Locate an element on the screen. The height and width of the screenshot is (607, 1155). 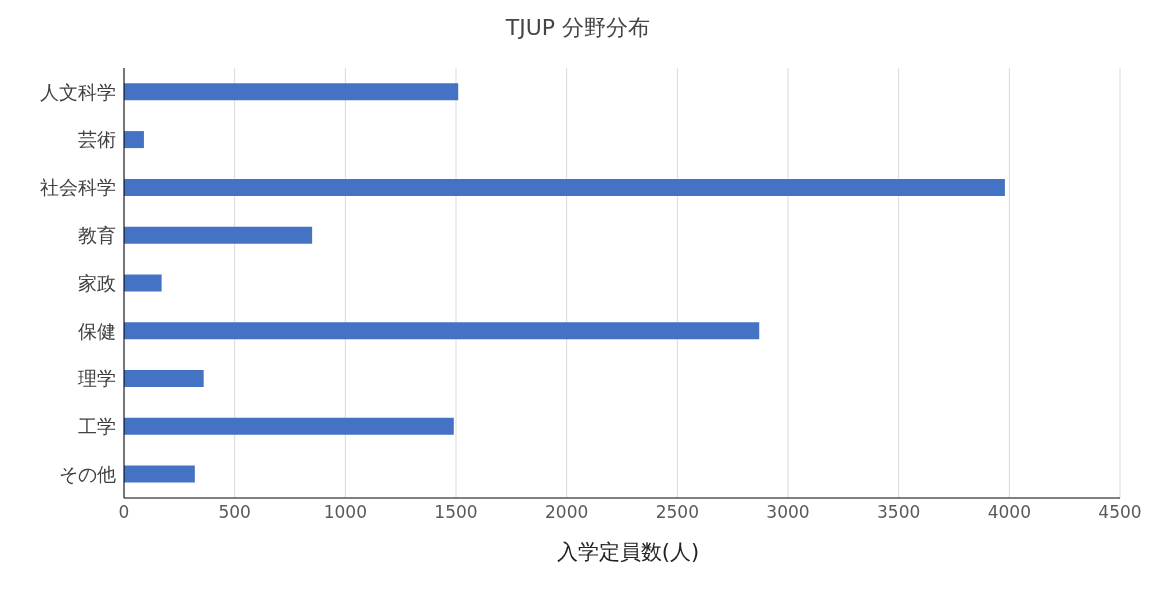
y-tick-label: 理学 is located at coordinates (97, 378).